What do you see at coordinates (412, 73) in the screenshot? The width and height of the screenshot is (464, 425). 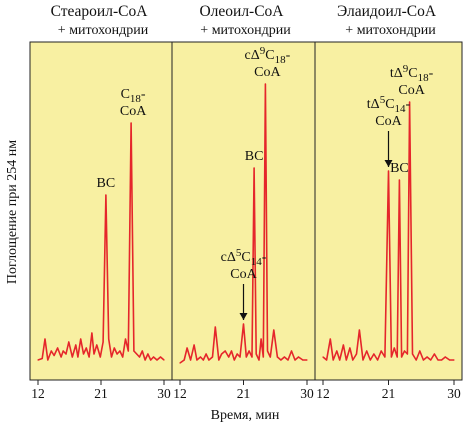 I see `peak-label: tΔ9C18-` at bounding box center [412, 73].